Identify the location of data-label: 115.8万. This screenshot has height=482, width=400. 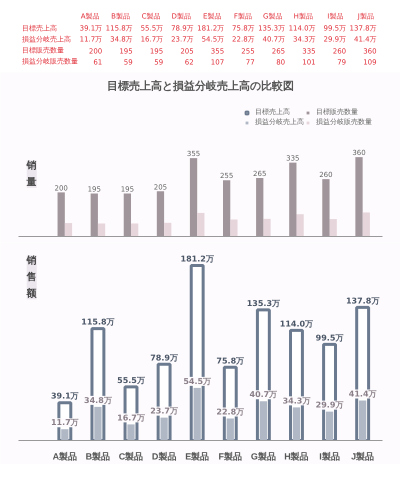
(98, 322).